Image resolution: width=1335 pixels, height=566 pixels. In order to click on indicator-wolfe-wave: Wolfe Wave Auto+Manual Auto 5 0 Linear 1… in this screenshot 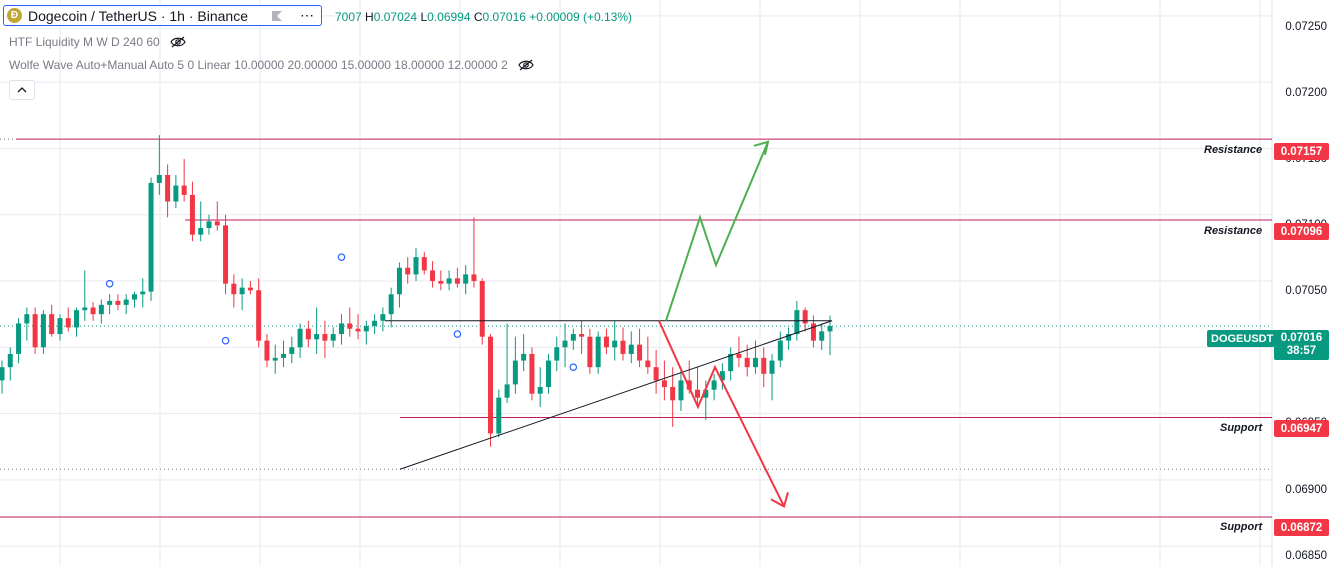, I will do `click(271, 65)`.